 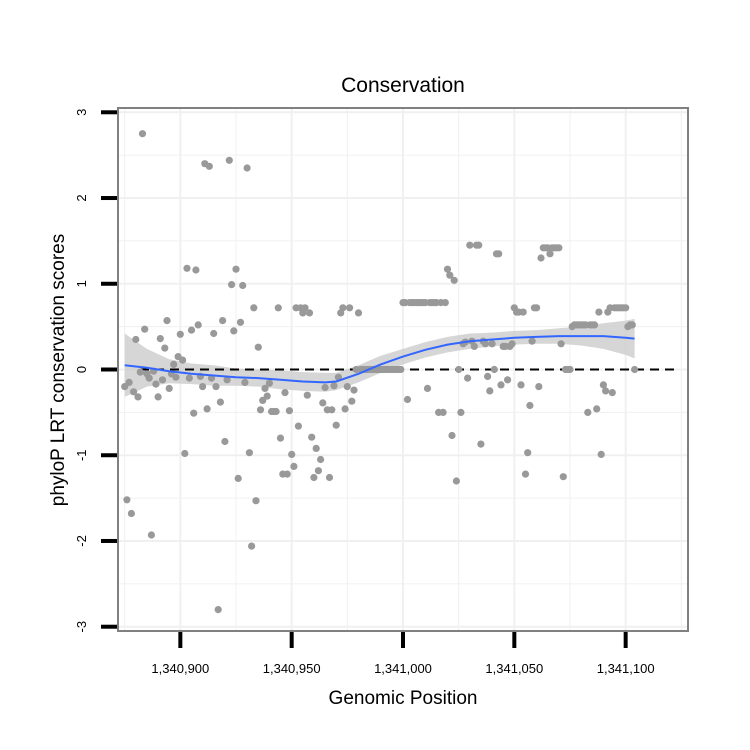 What do you see at coordinates (626, 668) in the screenshot?
I see `x-tick-label: 1,341,100` at bounding box center [626, 668].